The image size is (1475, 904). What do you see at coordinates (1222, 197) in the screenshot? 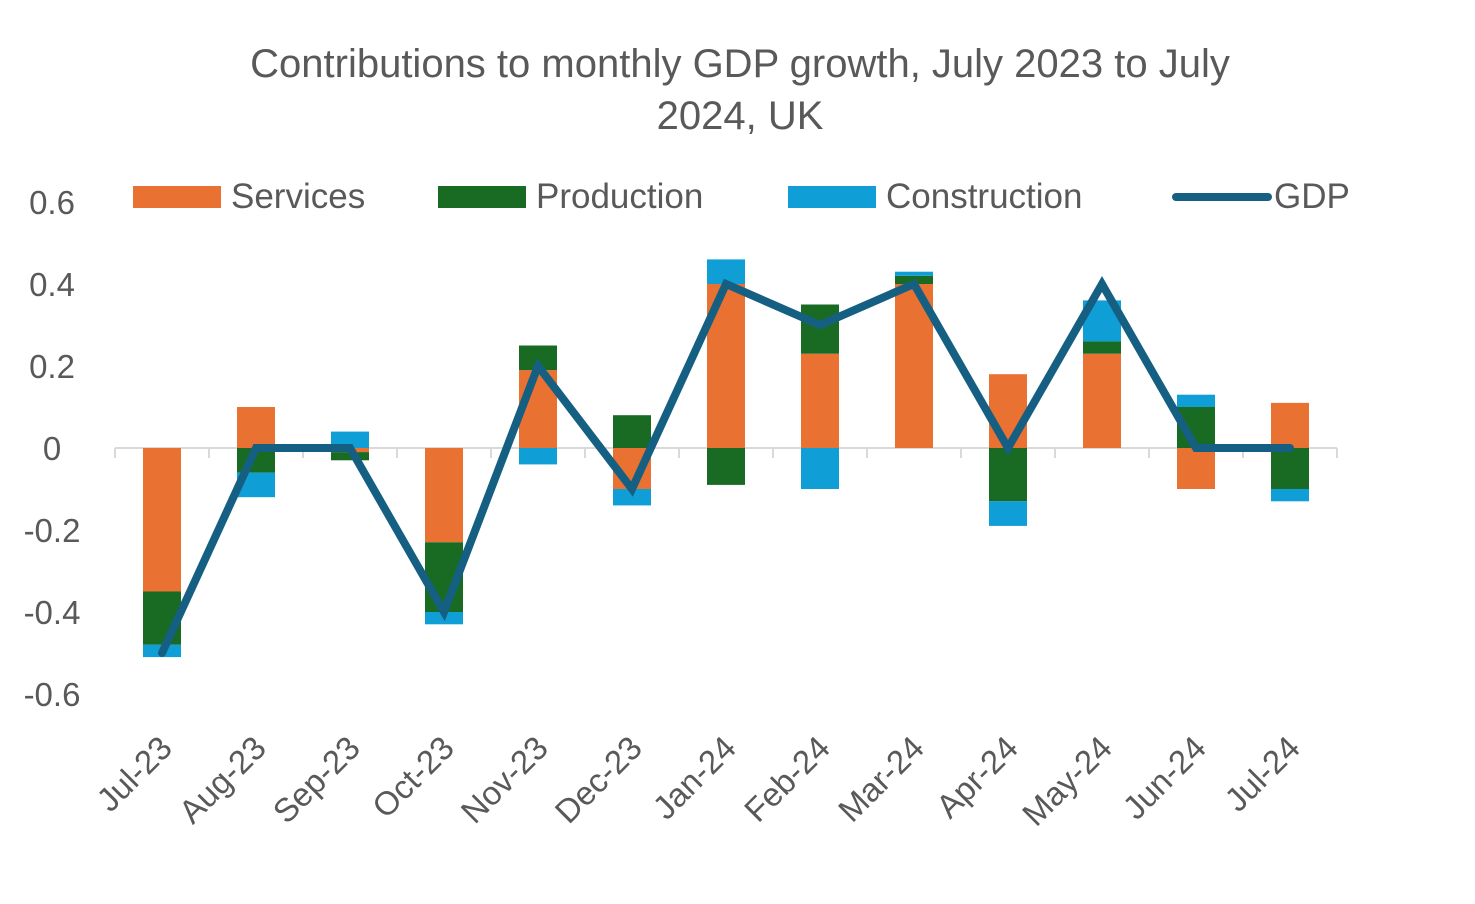
I see `legend-line-gdp` at bounding box center [1222, 197].